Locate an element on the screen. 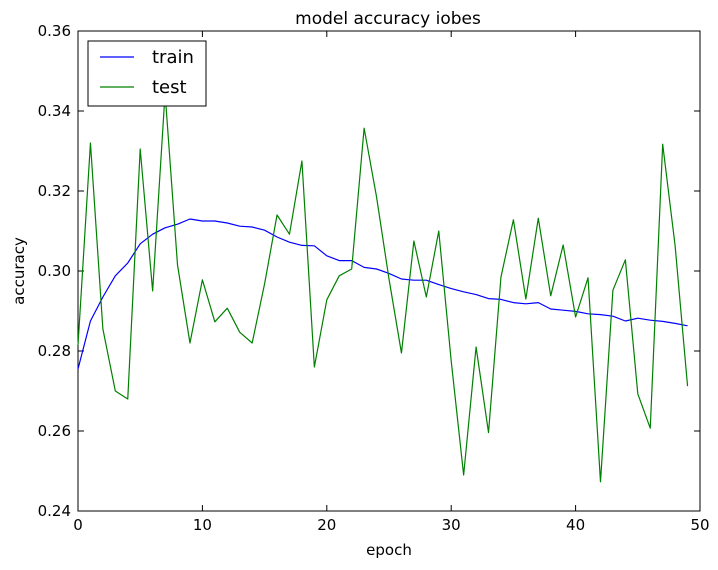 The width and height of the screenshot is (718, 570). x-tick-label: 20 is located at coordinates (326, 525).